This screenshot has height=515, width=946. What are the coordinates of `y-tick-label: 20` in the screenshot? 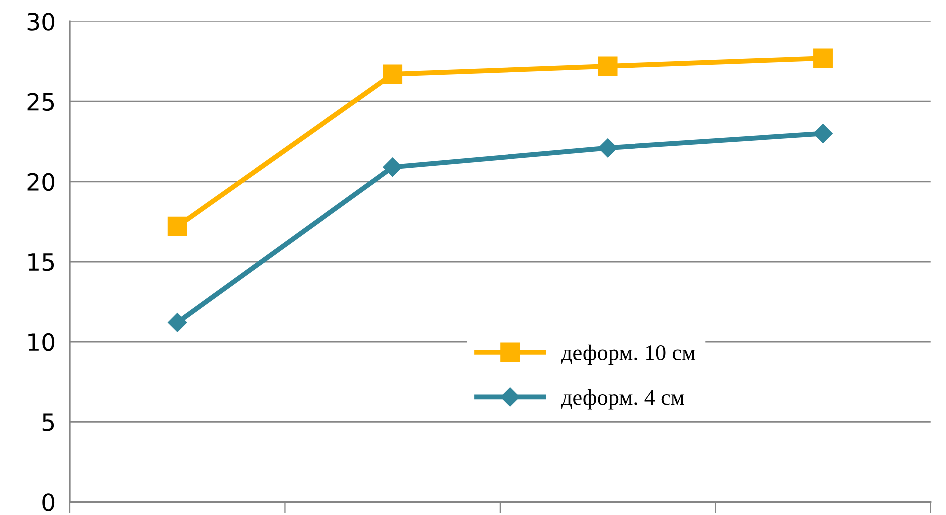 It's located at (41, 182).